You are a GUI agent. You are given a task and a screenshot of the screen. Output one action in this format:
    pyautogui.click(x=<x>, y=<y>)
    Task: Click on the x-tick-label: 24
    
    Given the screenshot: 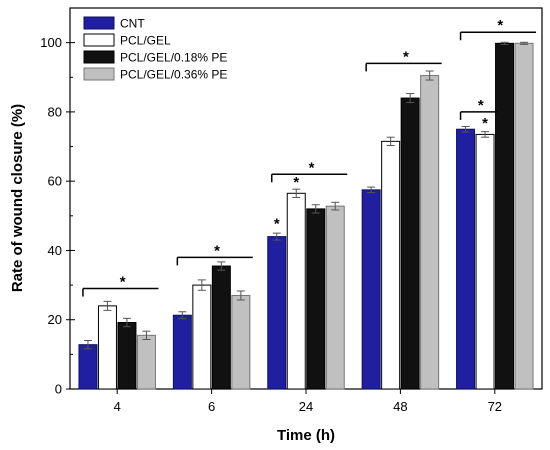 What is the action you would take?
    pyautogui.click(x=306, y=406)
    